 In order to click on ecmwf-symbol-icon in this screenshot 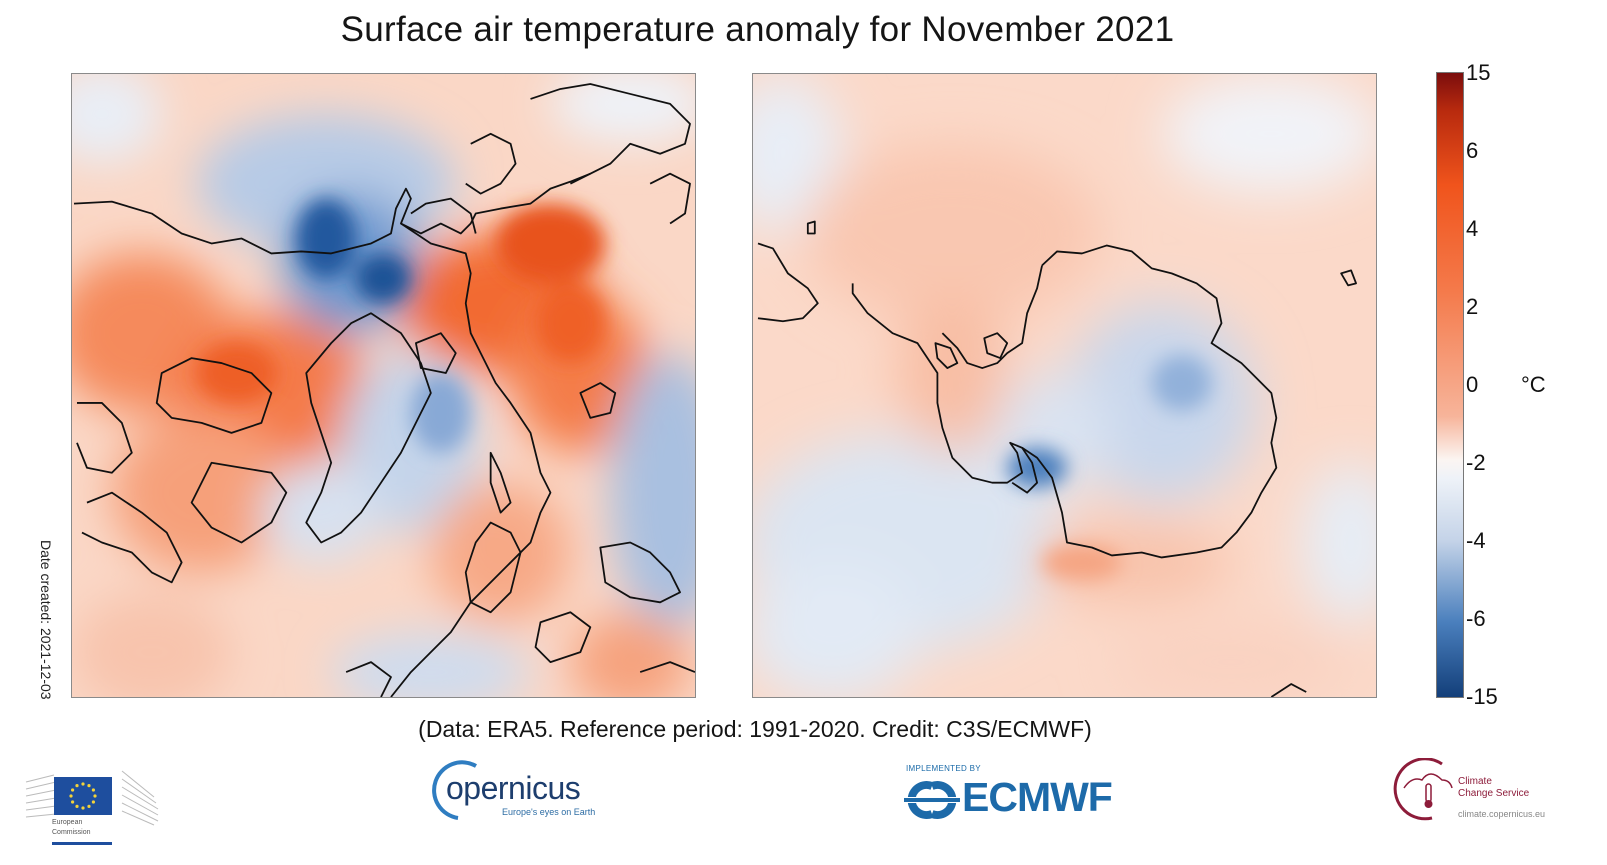, I will do `click(932, 800)`.